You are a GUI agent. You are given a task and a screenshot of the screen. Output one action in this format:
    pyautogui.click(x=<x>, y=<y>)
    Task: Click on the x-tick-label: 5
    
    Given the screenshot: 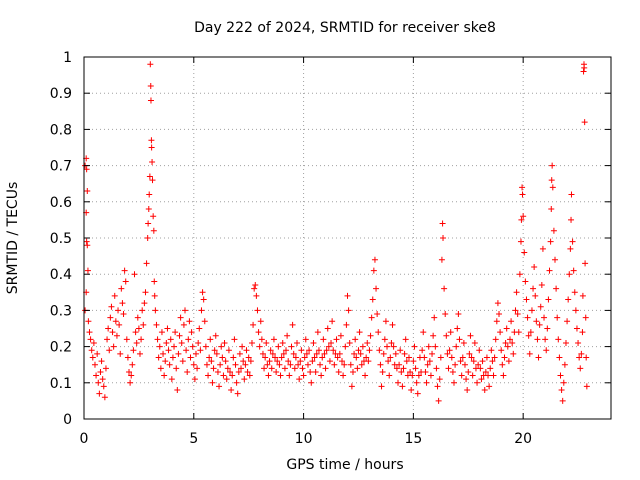 What is the action you would take?
    pyautogui.click(x=193, y=439)
    